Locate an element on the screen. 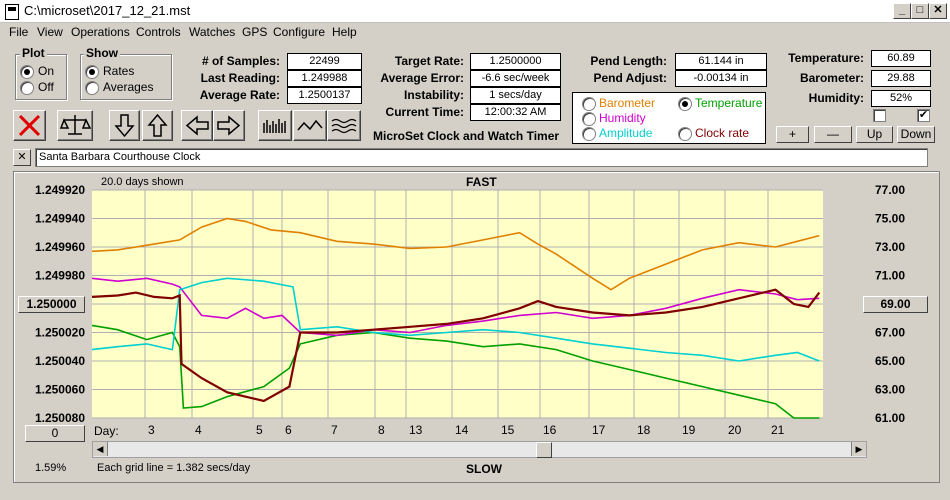  day-tick-label: 19 is located at coordinates (689, 430).